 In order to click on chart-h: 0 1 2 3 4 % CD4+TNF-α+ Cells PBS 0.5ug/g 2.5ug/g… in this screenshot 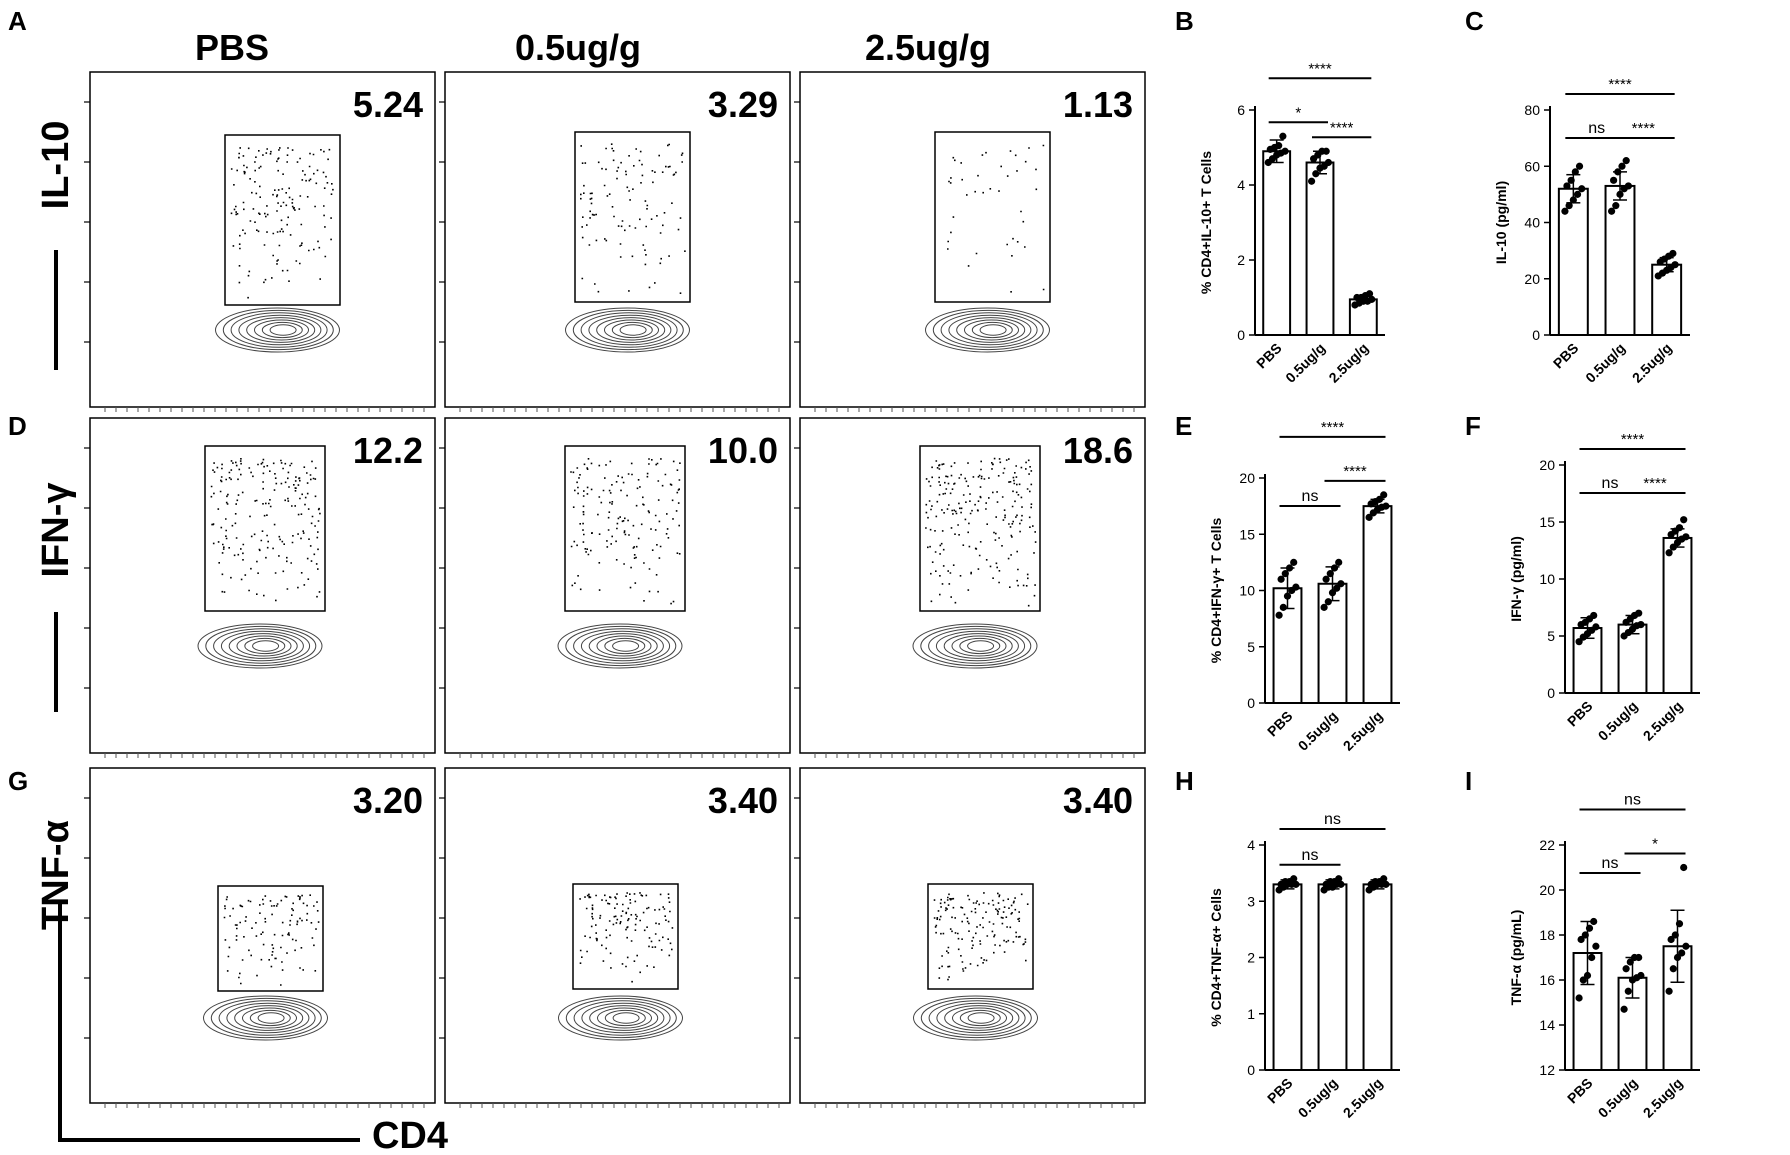, I will do `click(1304, 966)`.